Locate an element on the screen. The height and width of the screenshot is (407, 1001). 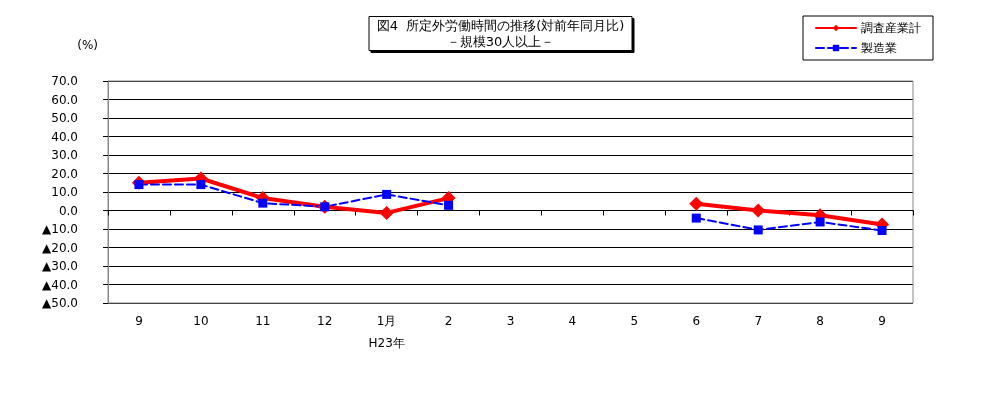
x-tick-label: 1月 is located at coordinates (386, 321).